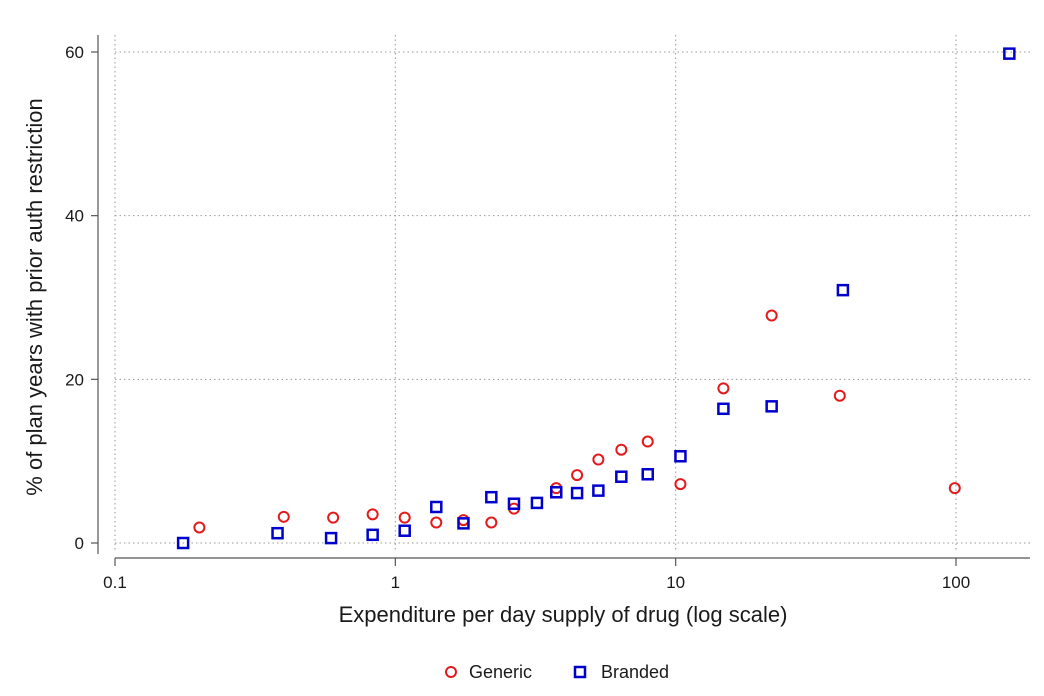 The width and height of the screenshot is (1044, 696). I want to click on y-tick-label: 40, so click(74, 216).